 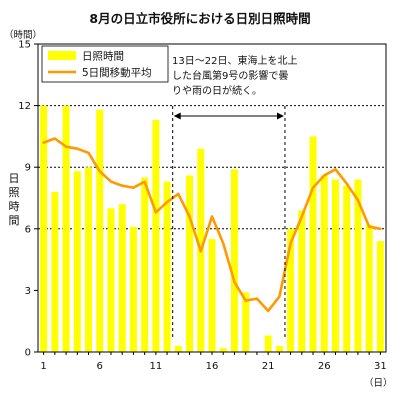 What do you see at coordinates (24, 45) in the screenshot?
I see `y-tick-label: 15` at bounding box center [24, 45].